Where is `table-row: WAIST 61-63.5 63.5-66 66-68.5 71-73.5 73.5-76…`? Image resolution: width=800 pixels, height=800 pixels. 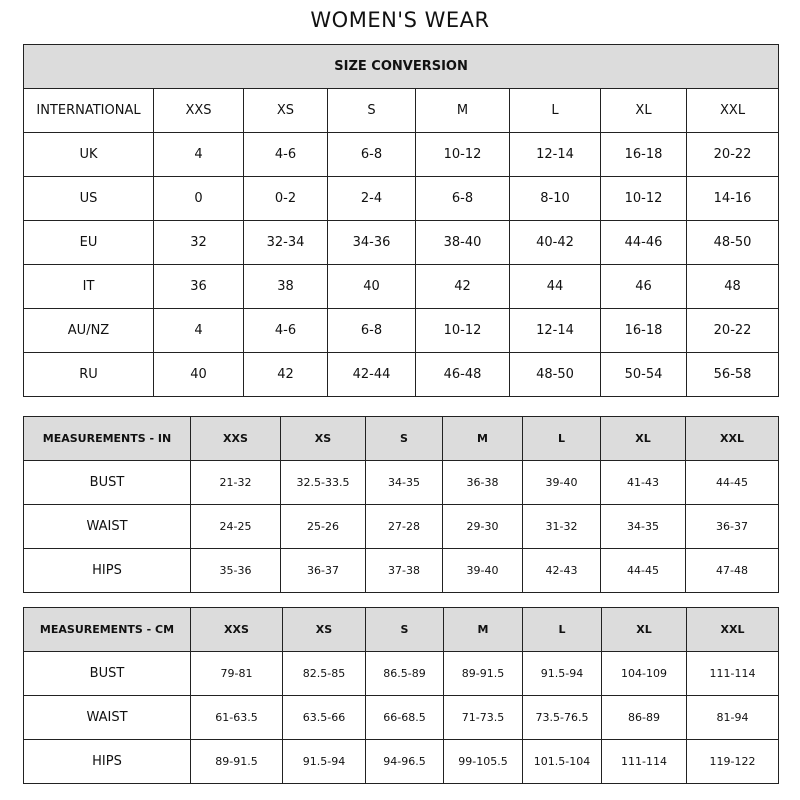
table-row: WAIST 61-63.5 63.5-66 66-68.5 71-73.5 73.5-76… is located at coordinates (401, 717).